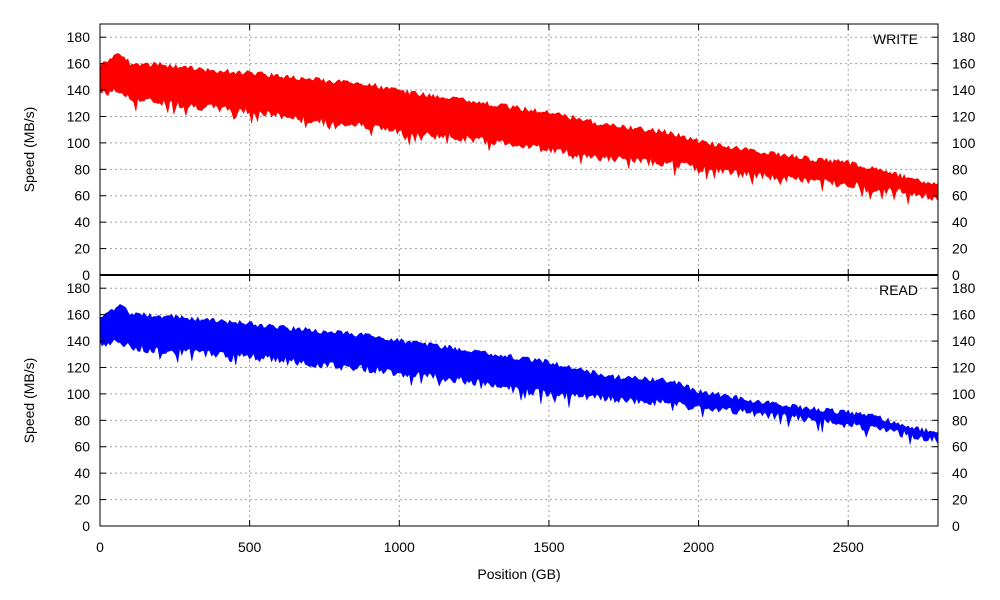 The height and width of the screenshot is (600, 1000). Describe the element at coordinates (250, 547) in the screenshot. I see `x-tick-label: 500` at that location.